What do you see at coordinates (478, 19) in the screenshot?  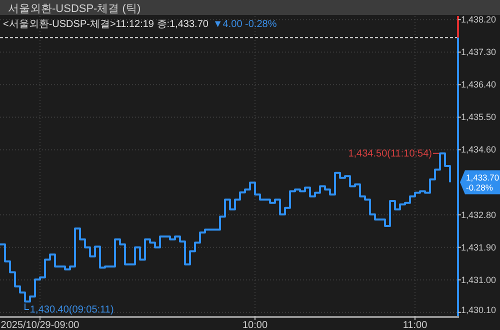 I see `y-tick-label: 1,438.20` at bounding box center [478, 19].